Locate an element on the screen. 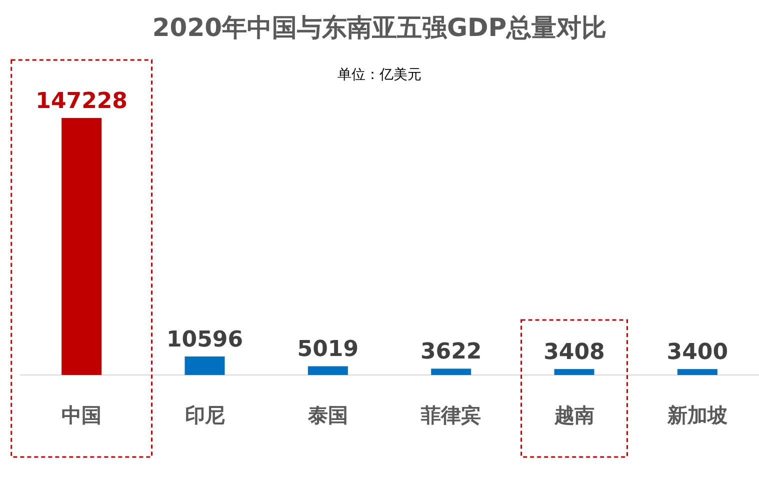 This screenshot has height=480, width=759. x-tick-label: 印尼 is located at coordinates (204, 415).